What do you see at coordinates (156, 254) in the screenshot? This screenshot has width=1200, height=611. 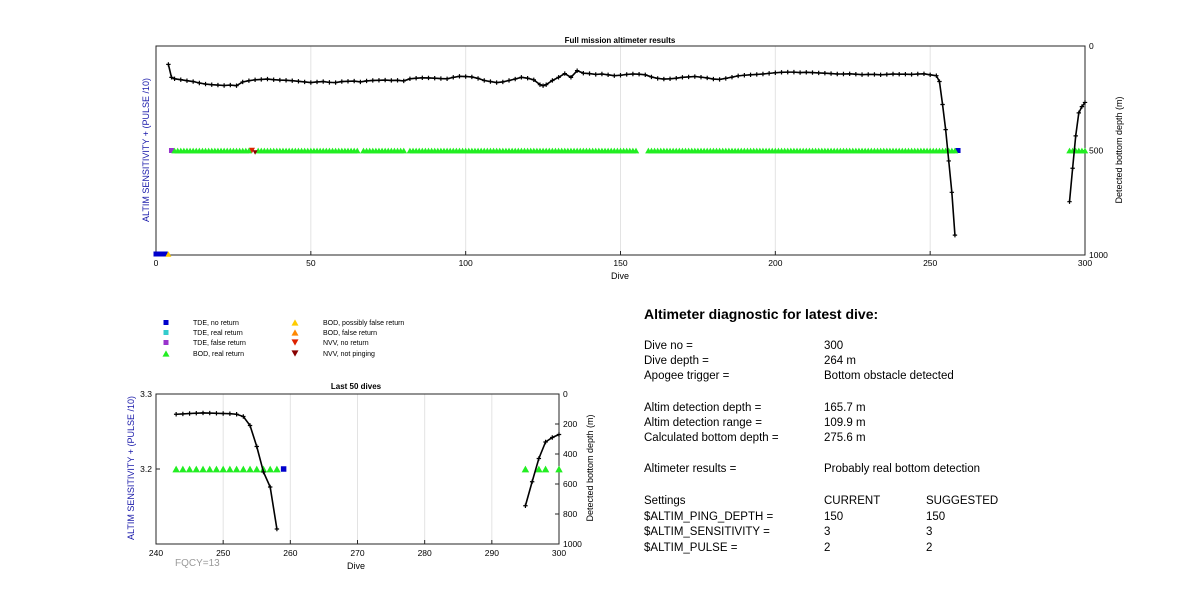 I see `tde-no-return-marker` at bounding box center [156, 254].